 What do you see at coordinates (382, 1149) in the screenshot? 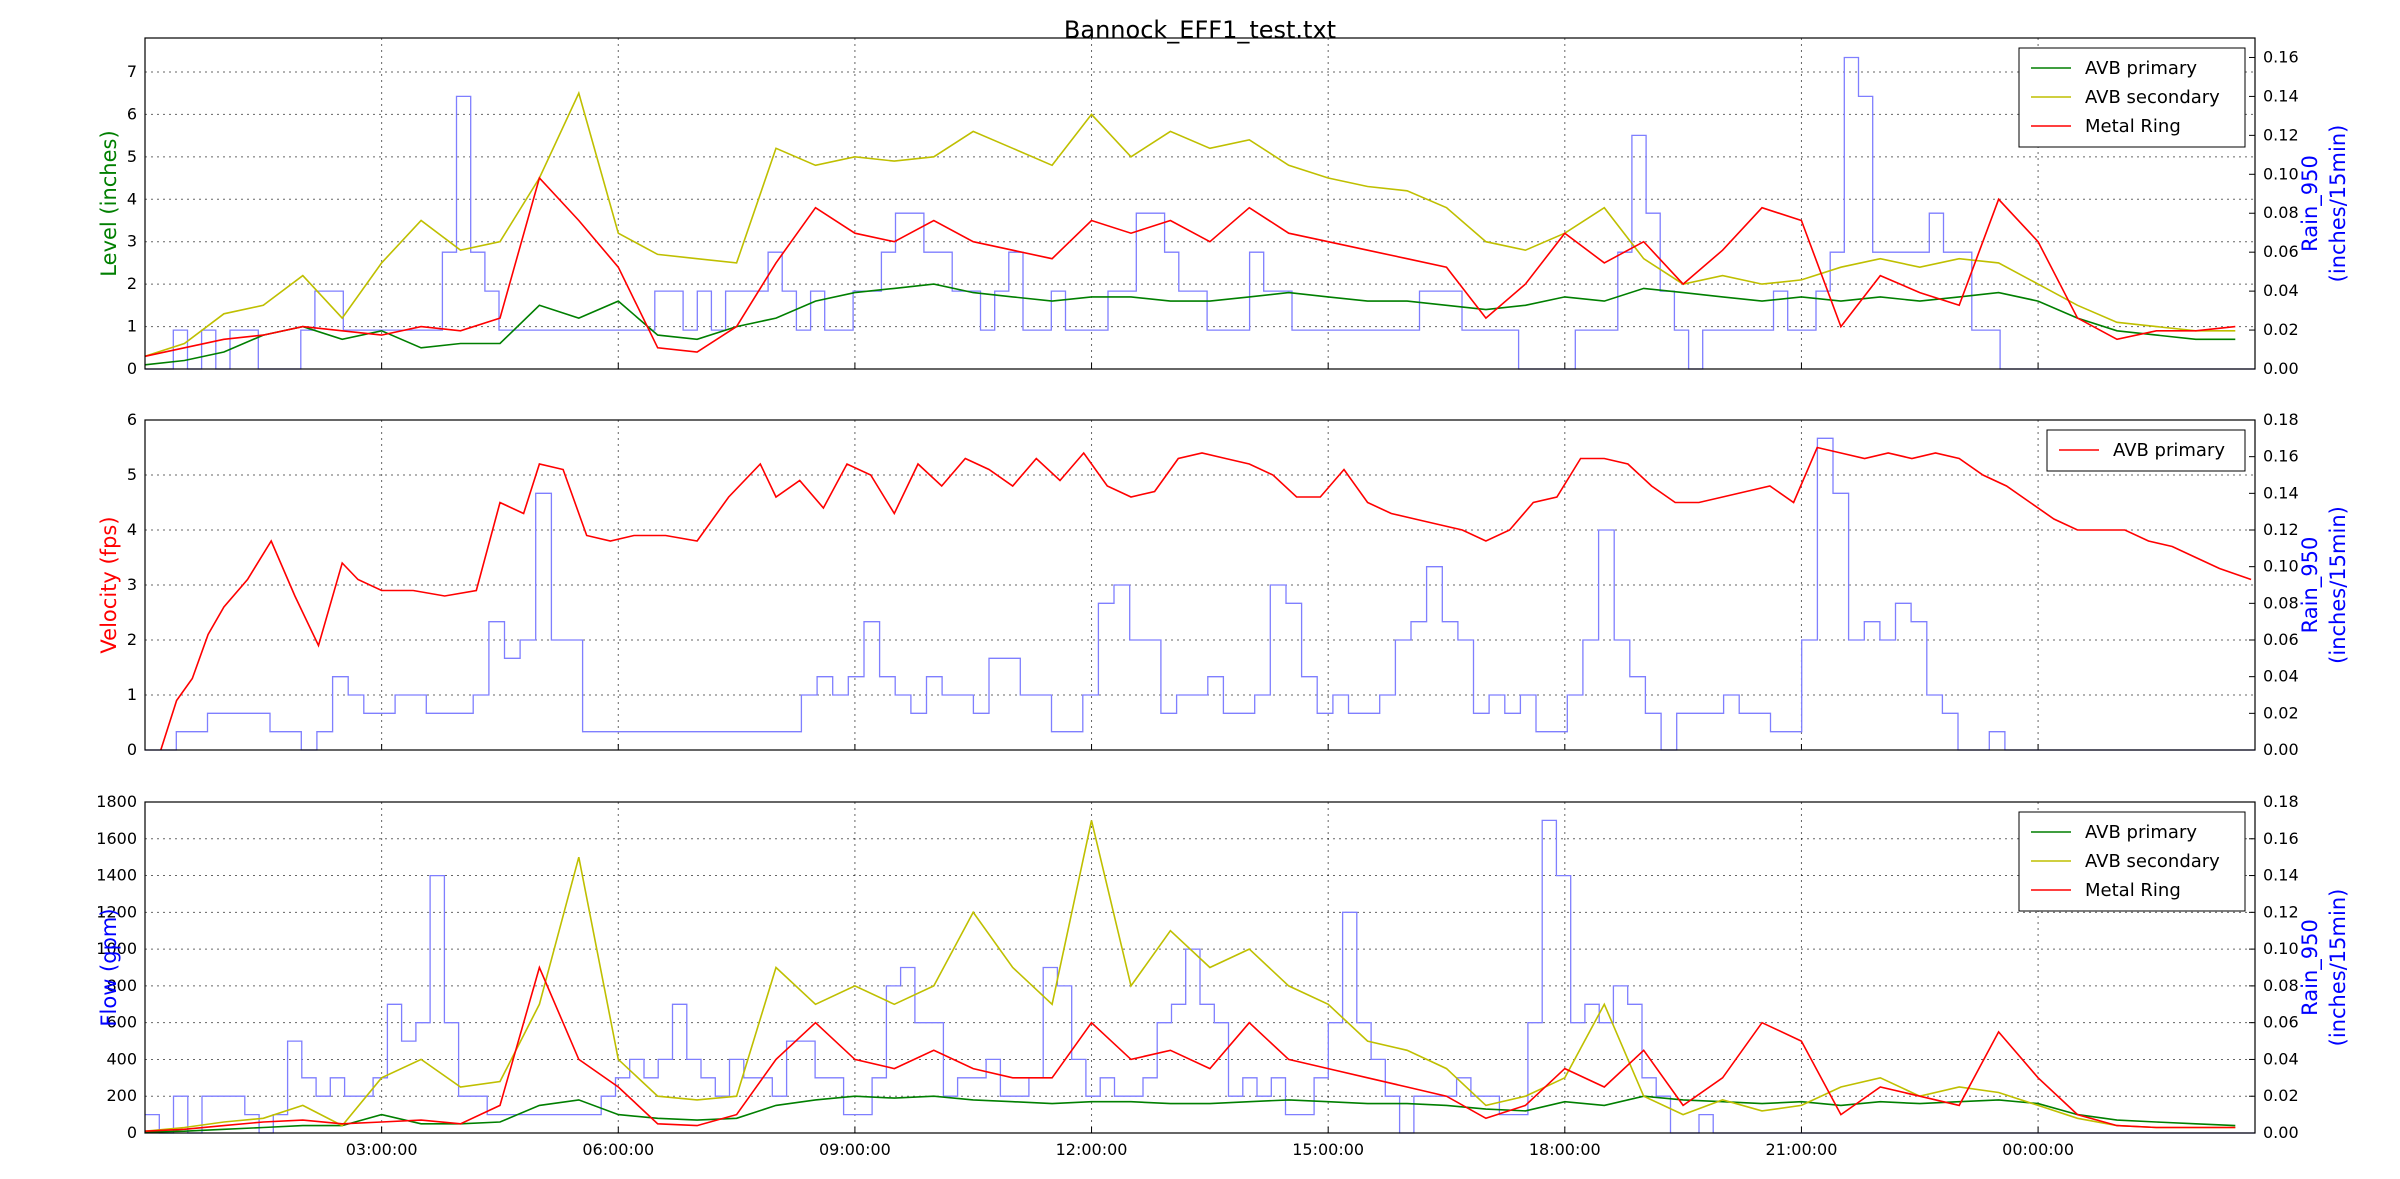
I see `x-tick-label: 03:00:00` at bounding box center [382, 1149].